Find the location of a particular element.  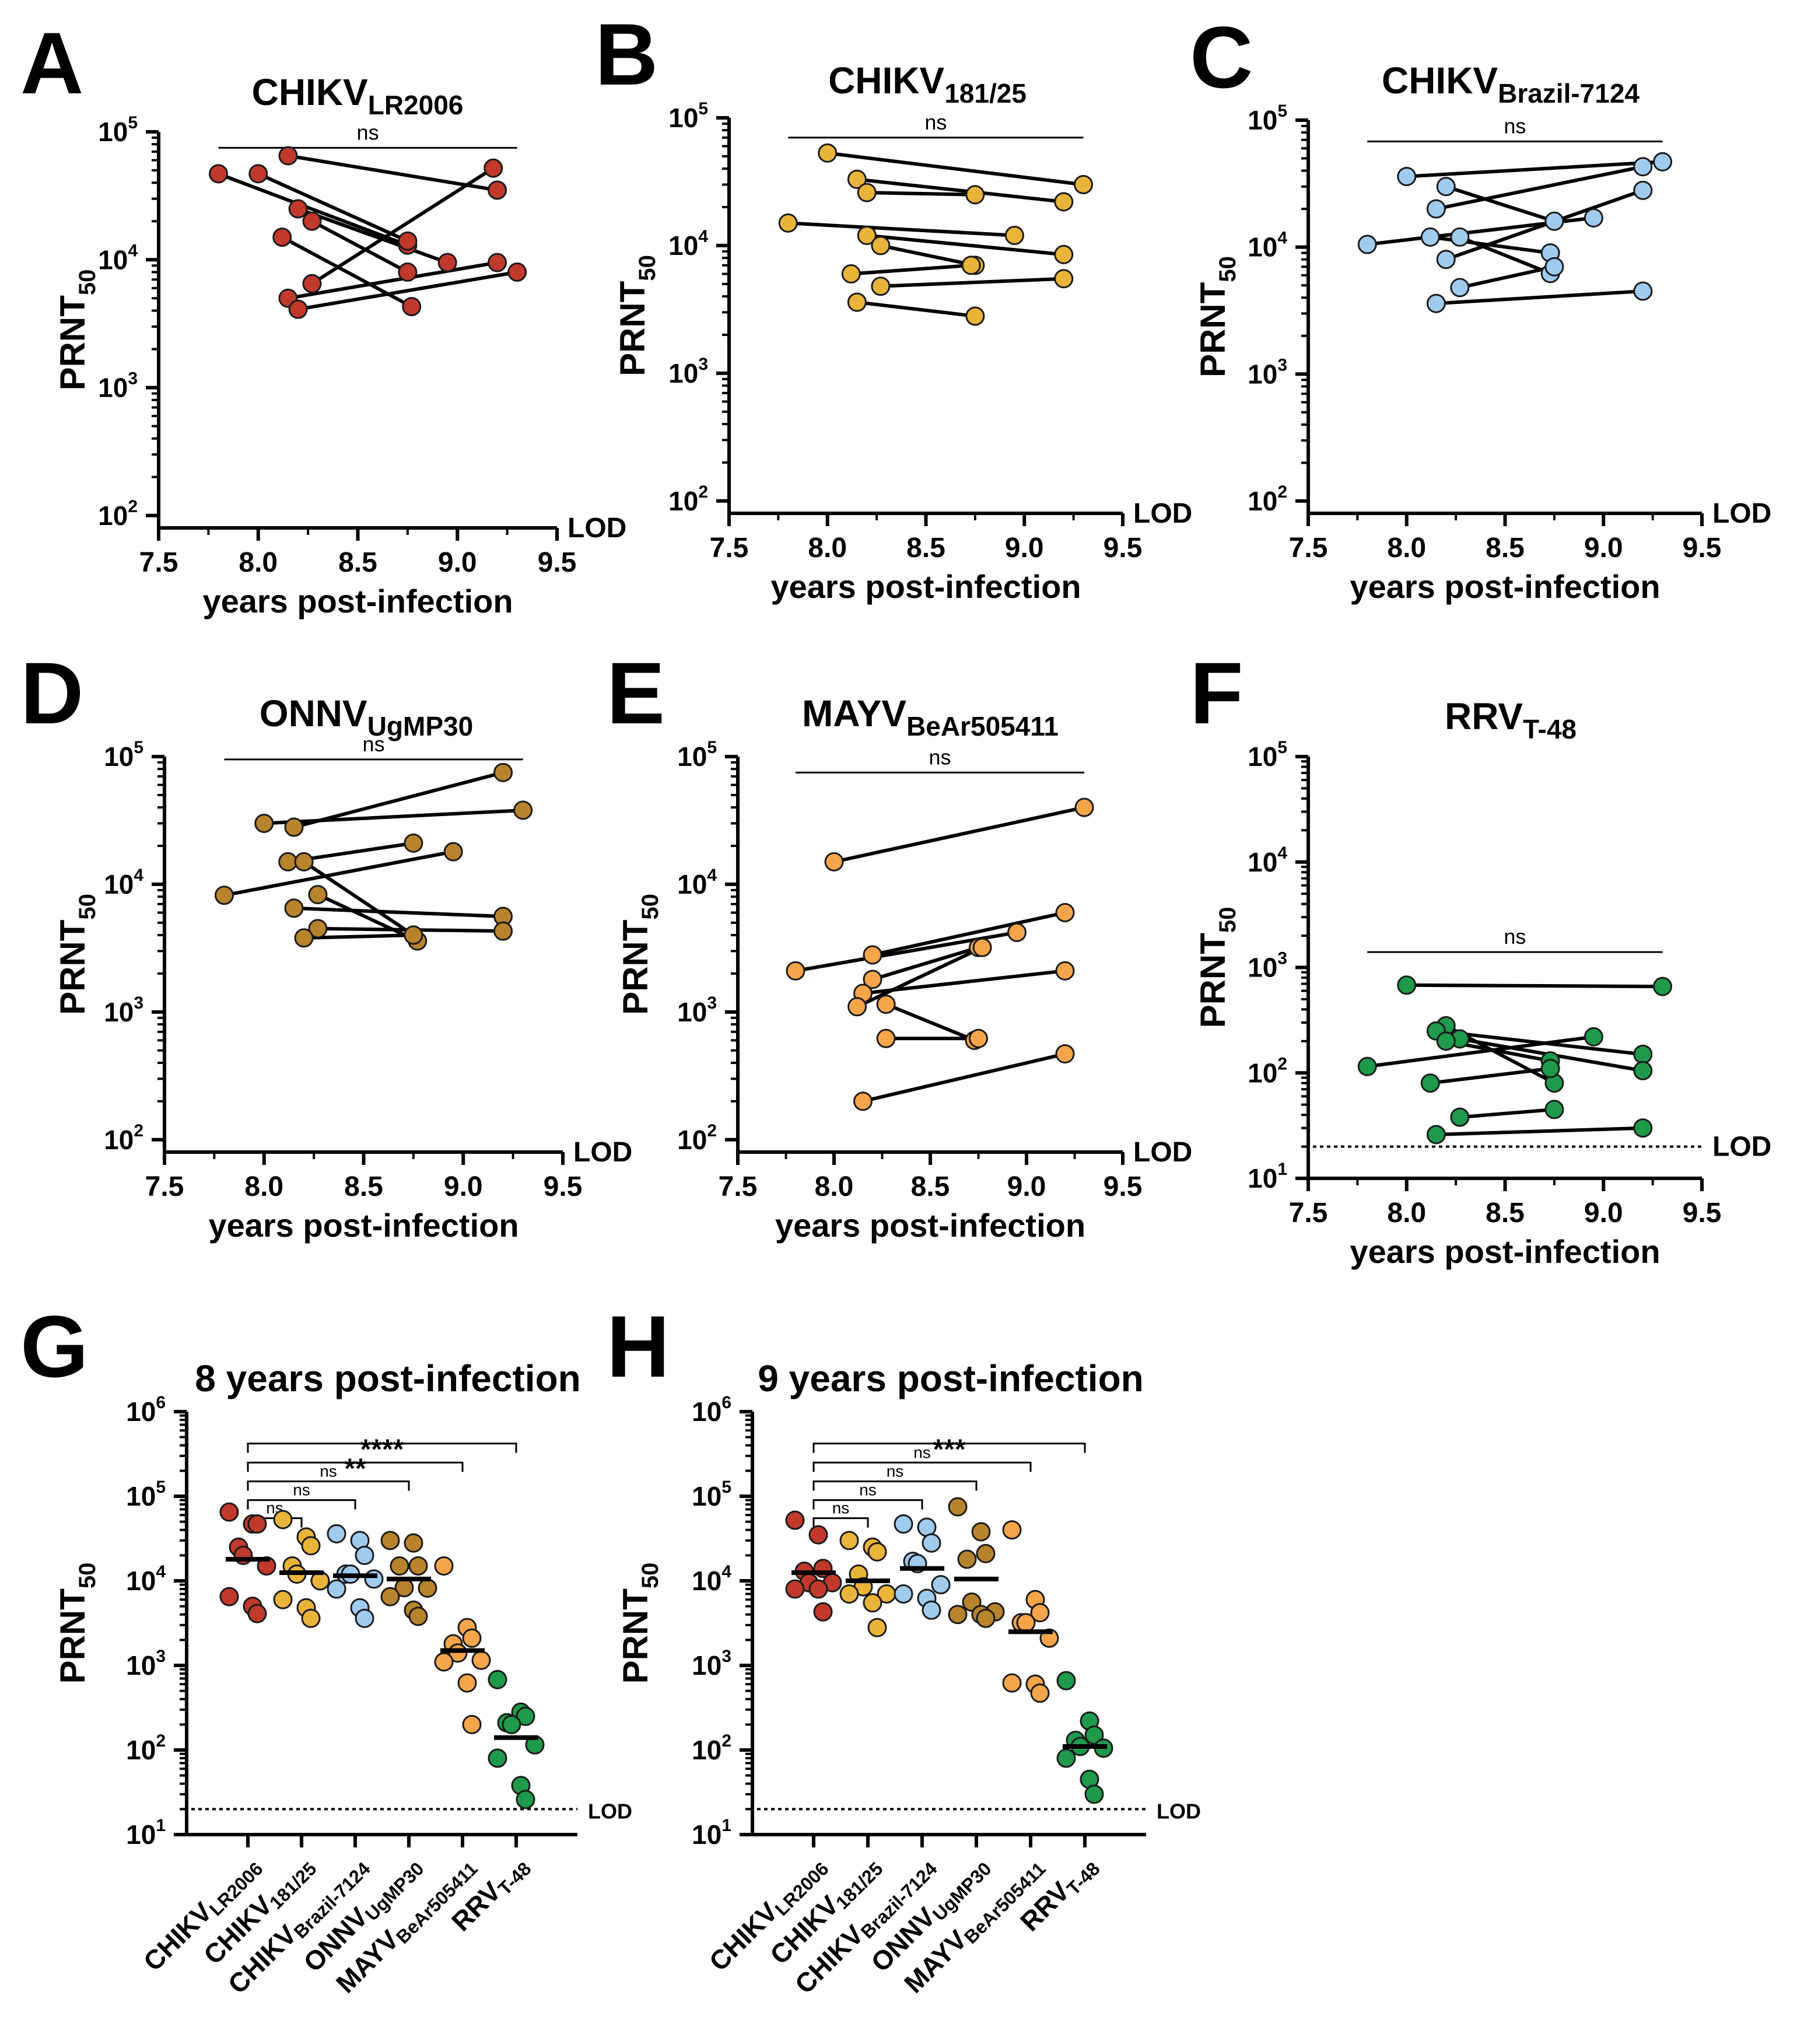

y-tick-exponent: 4 is located at coordinates (1282, 853).